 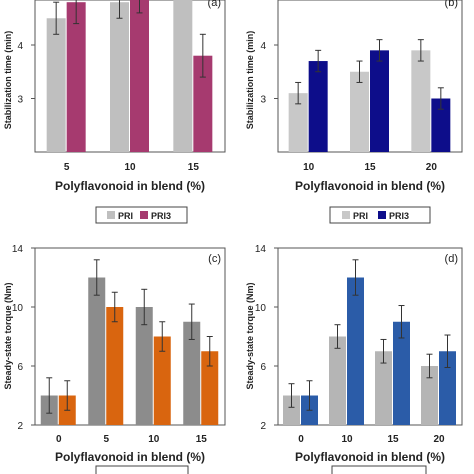 What do you see at coordinates (370, 336) in the screenshot?
I see `plot-frame` at bounding box center [370, 336].